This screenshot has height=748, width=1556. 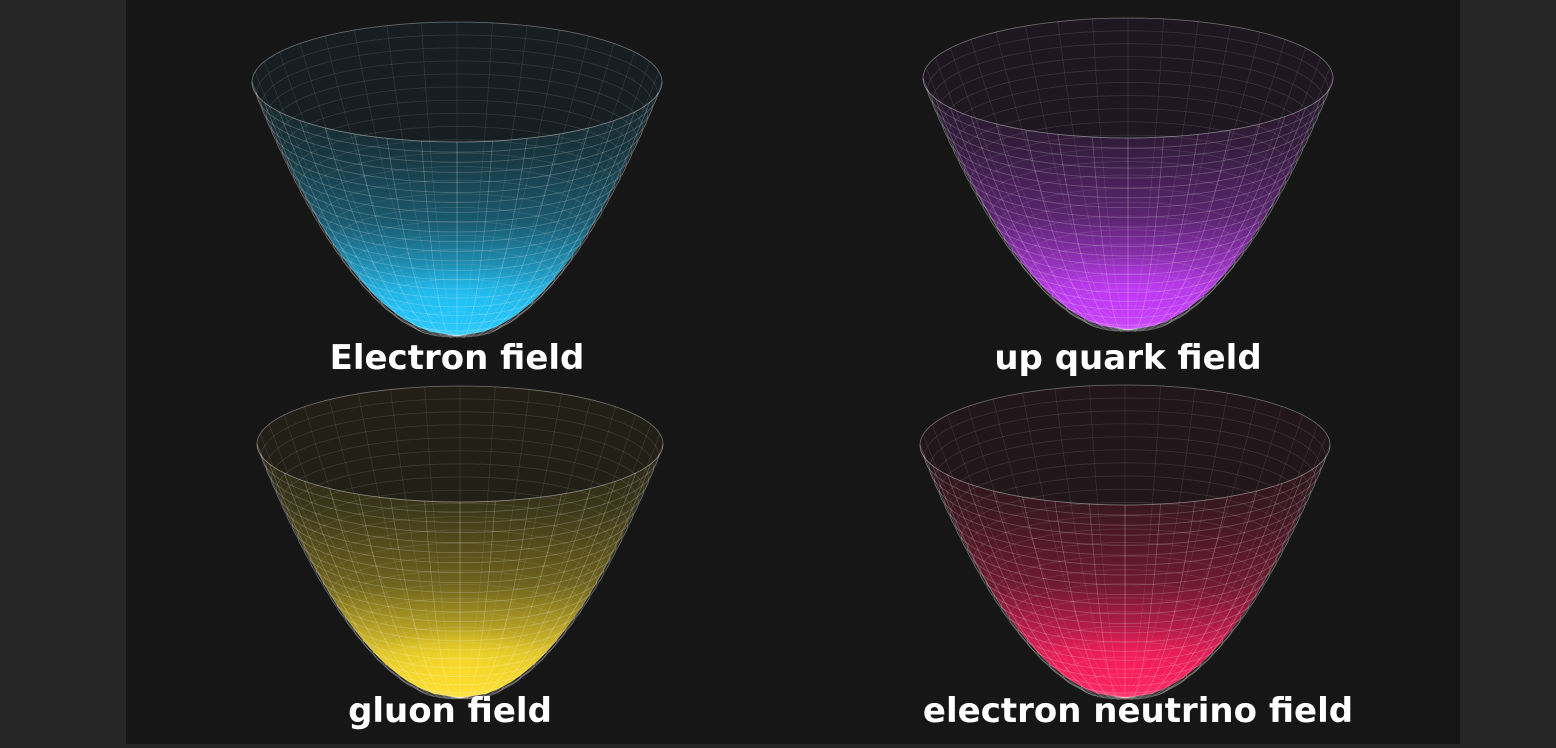 I want to click on electron-field-bowl, so click(x=457, y=179).